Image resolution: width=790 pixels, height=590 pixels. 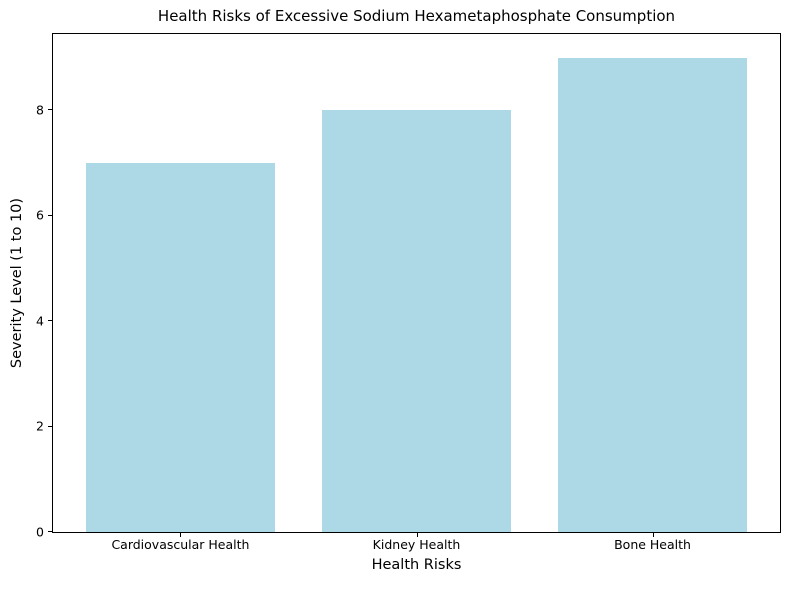 I want to click on y-tick-label: 6, so click(x=40, y=215).